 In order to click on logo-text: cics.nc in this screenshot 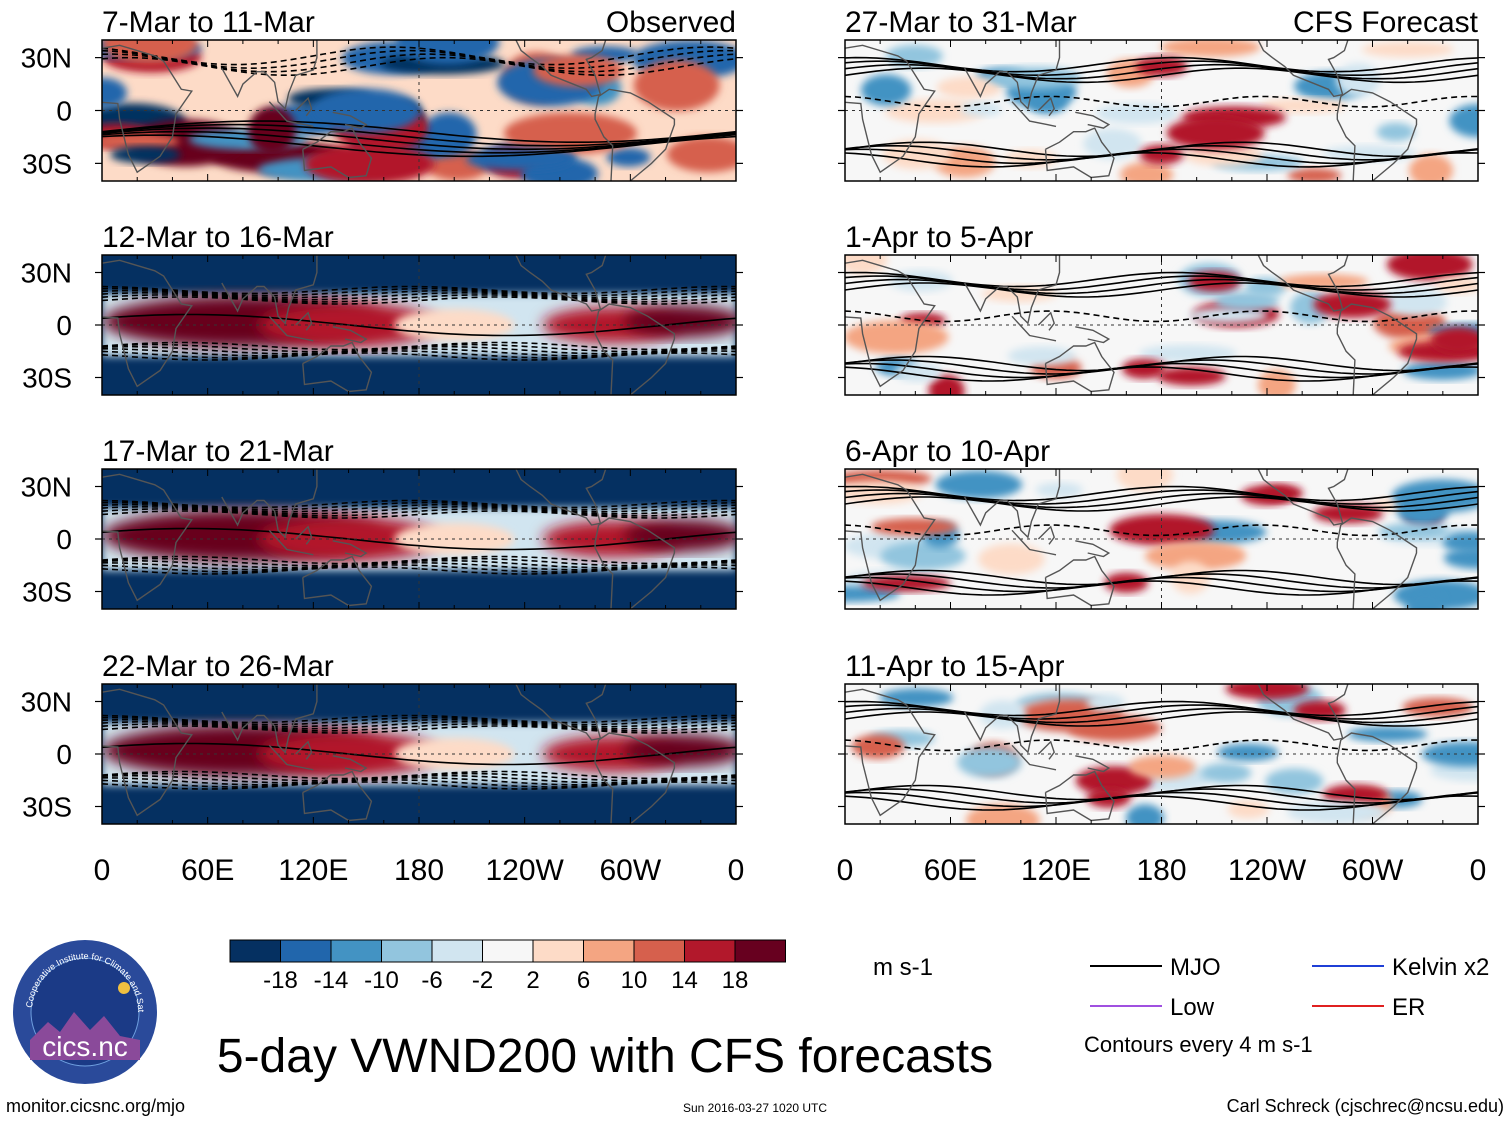, I will do `click(85, 1046)`.